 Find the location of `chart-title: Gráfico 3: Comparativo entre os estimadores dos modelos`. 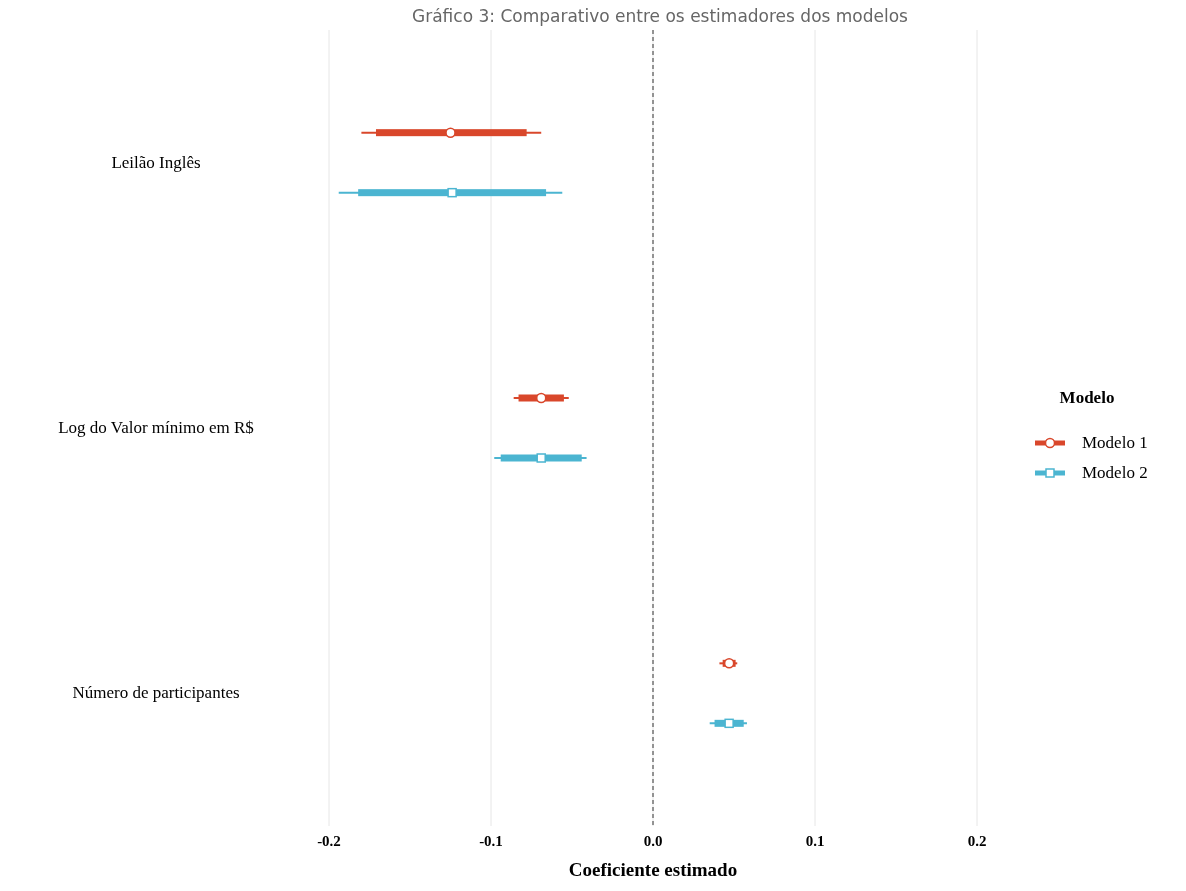

chart-title: Gráfico 3: Comparativo entre os estimadores dos modelos is located at coordinates (660, 16).